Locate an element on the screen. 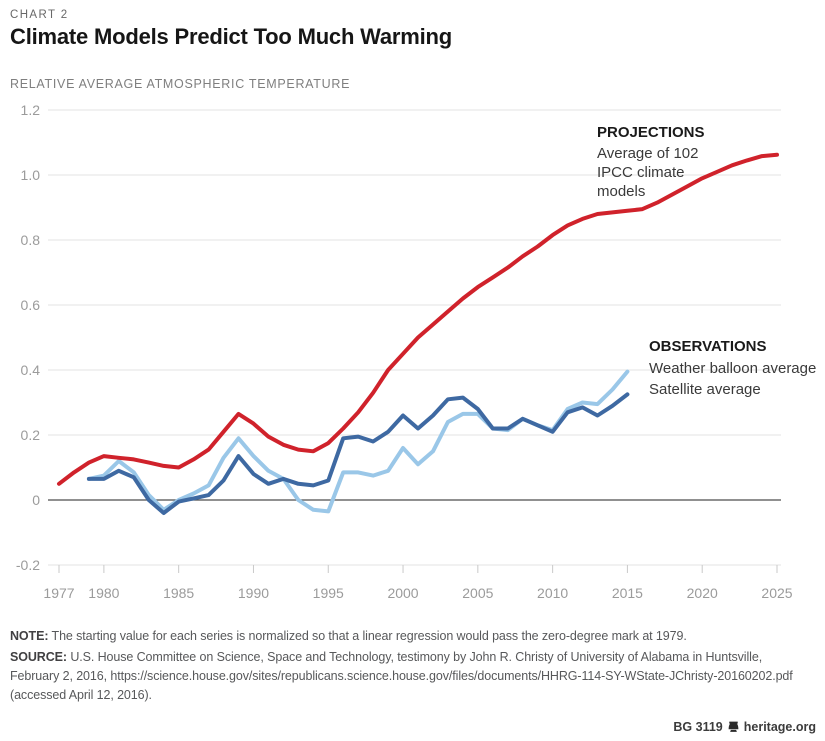 The width and height of the screenshot is (825, 741). y-tick-label: 0.6 is located at coordinates (31, 305).